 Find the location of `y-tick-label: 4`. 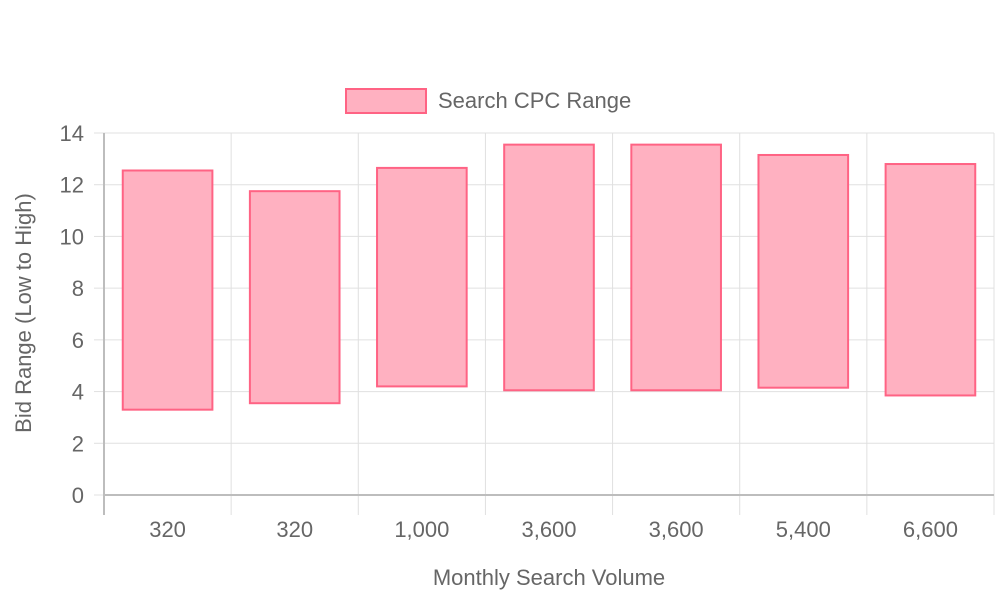

y-tick-label: 4 is located at coordinates (78, 392).